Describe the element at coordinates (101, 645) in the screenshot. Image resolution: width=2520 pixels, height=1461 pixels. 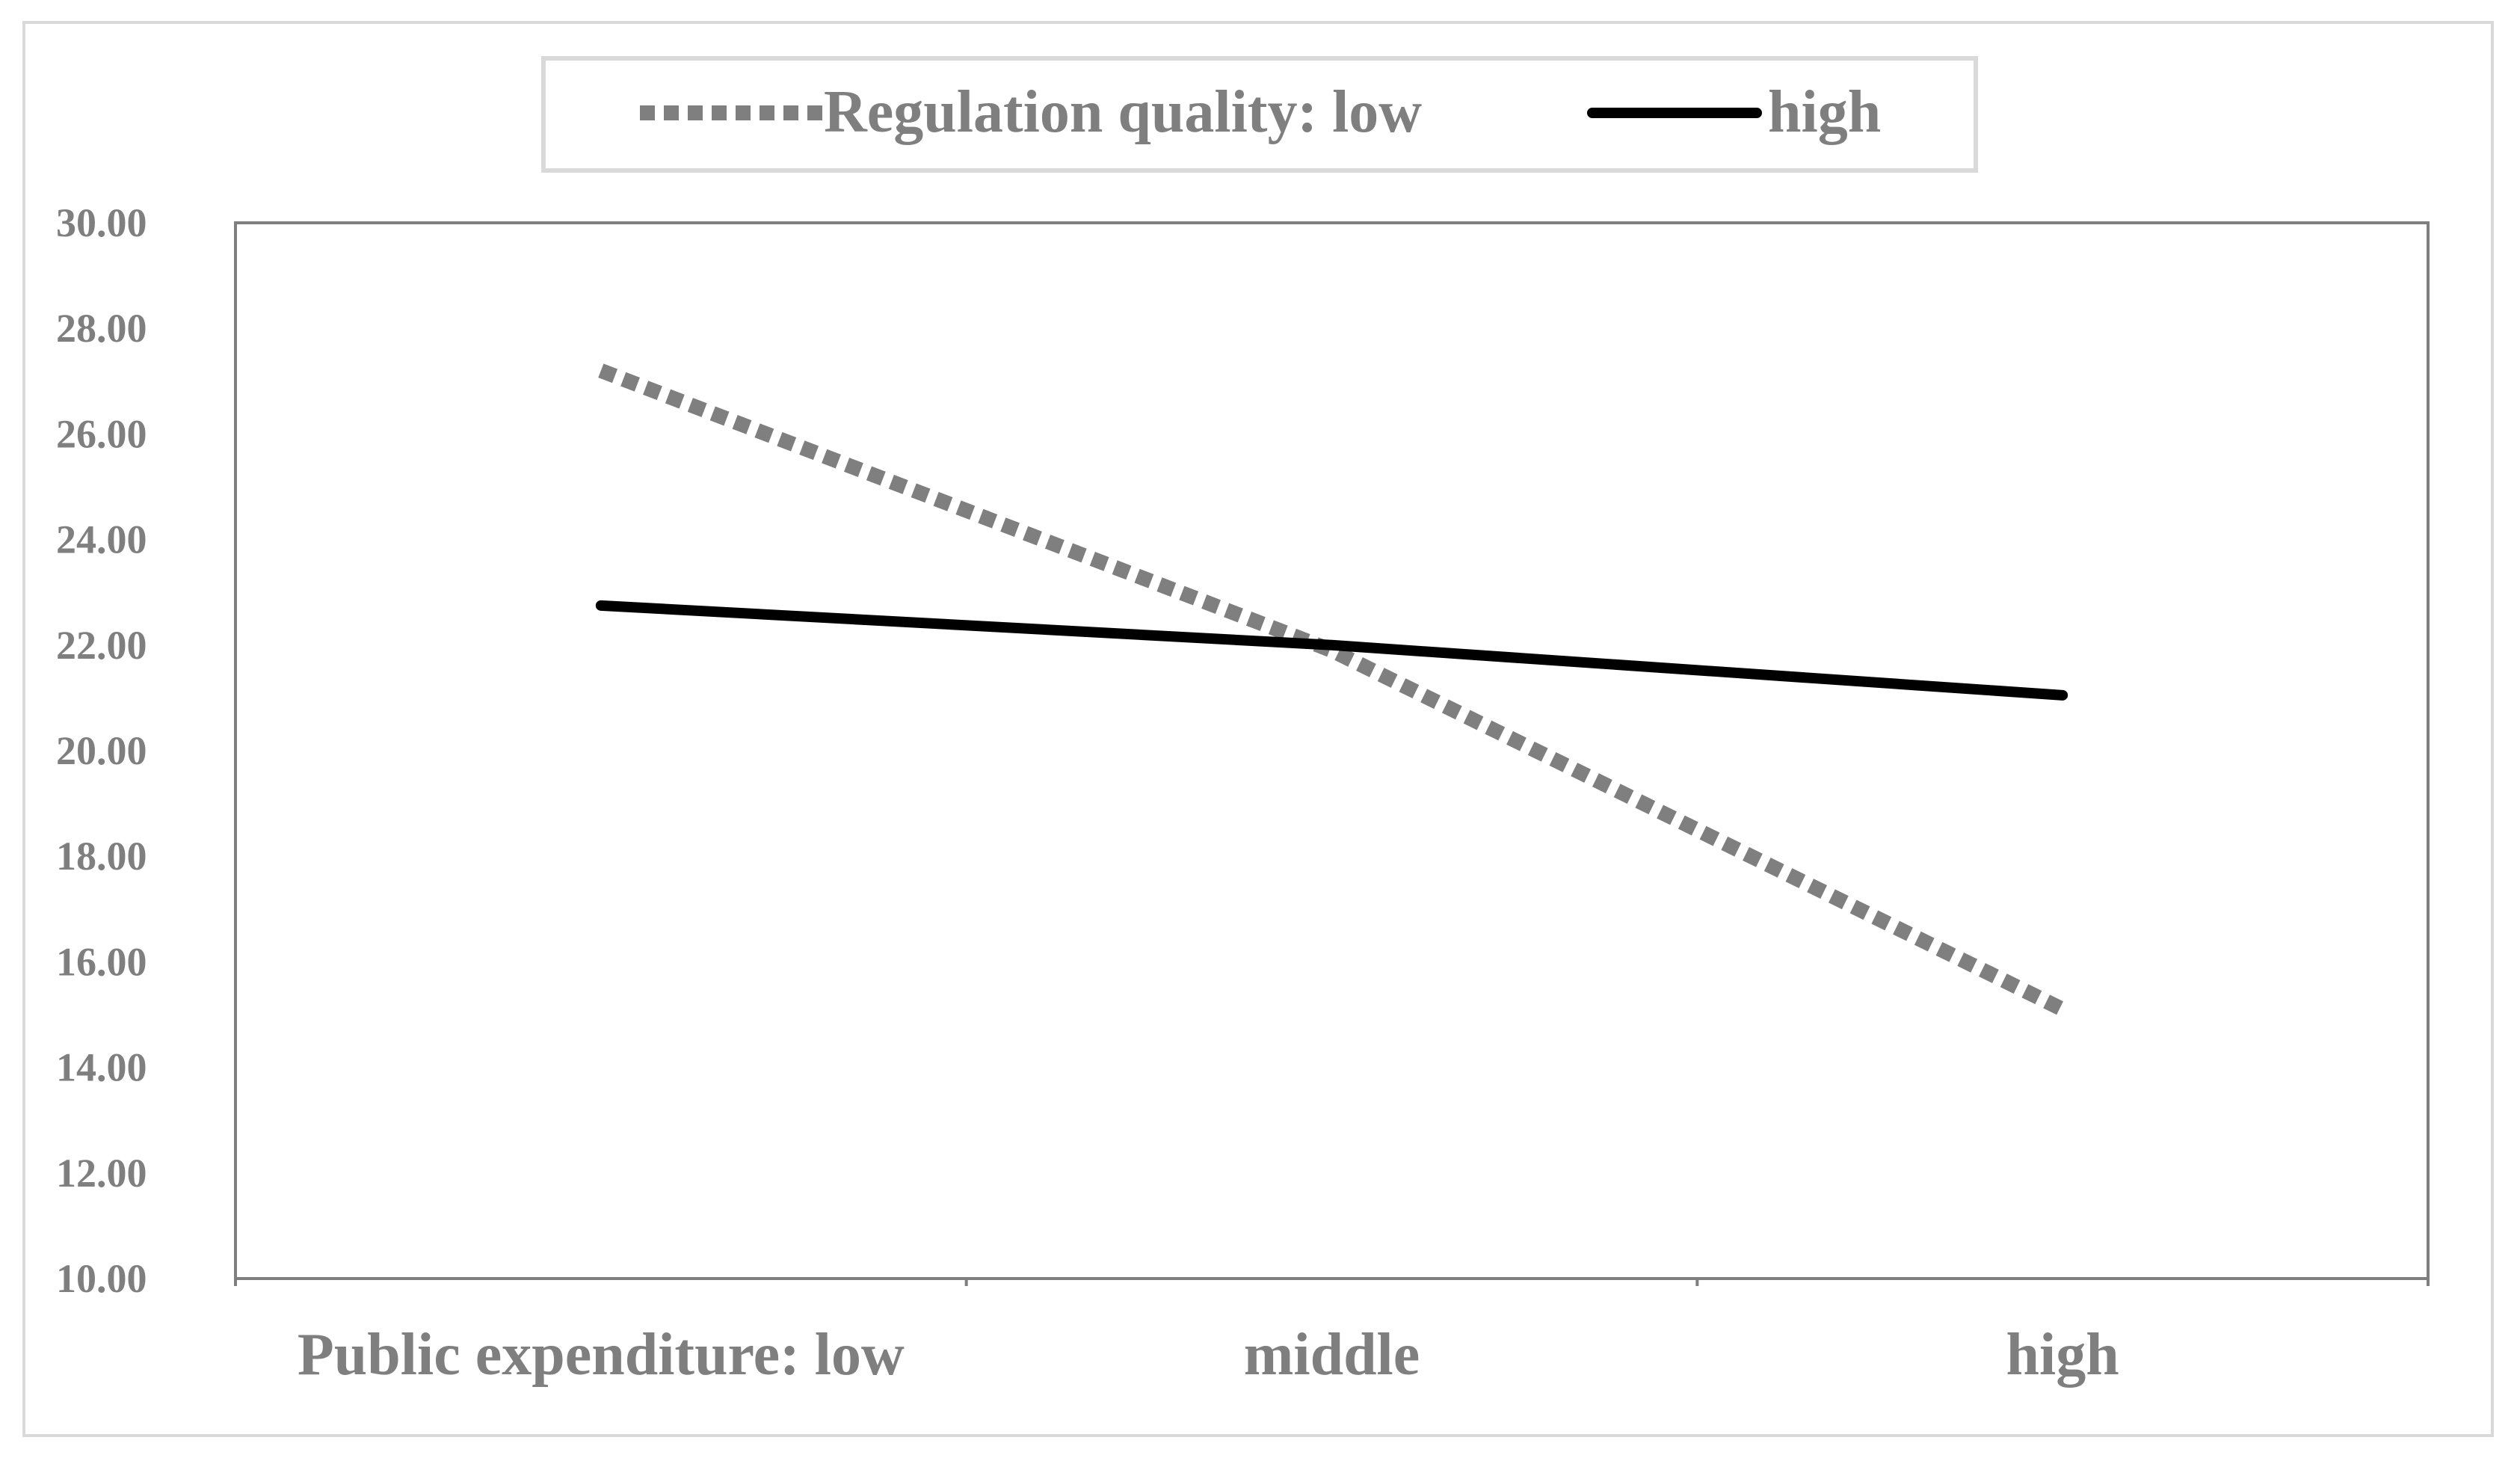
I see `y-tick-label: 22.00` at that location.